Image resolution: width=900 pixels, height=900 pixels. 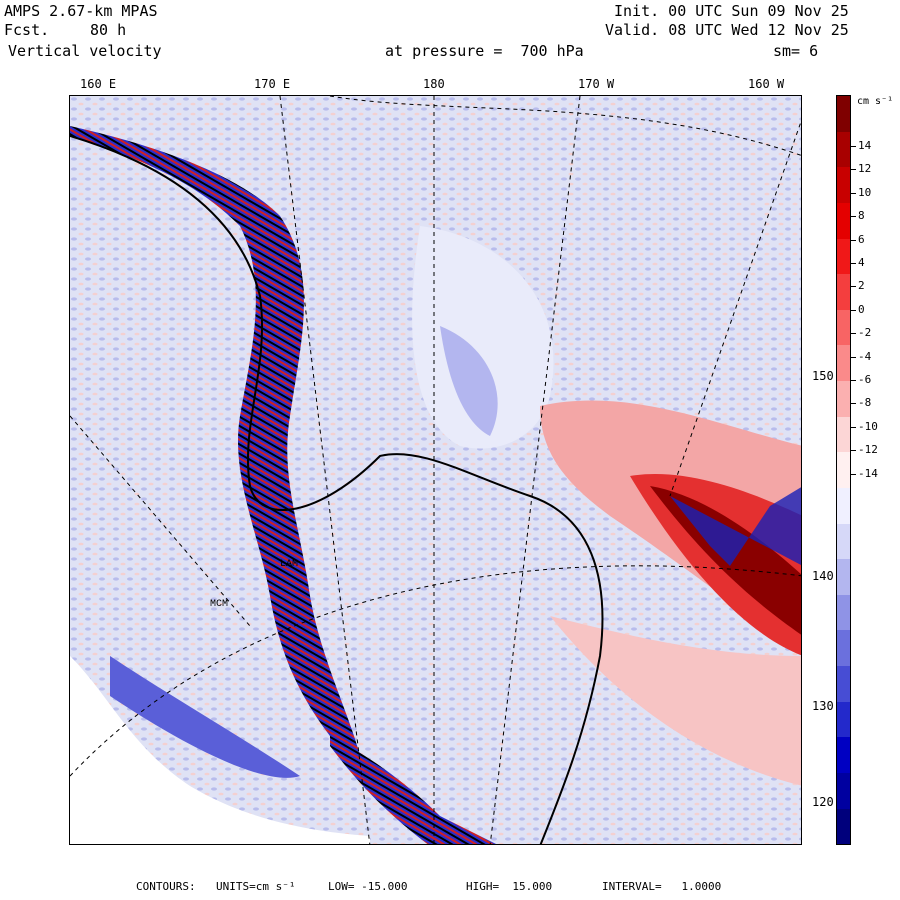 I want to click on colorbar-units: cm s⁻¹, so click(x=875, y=101).